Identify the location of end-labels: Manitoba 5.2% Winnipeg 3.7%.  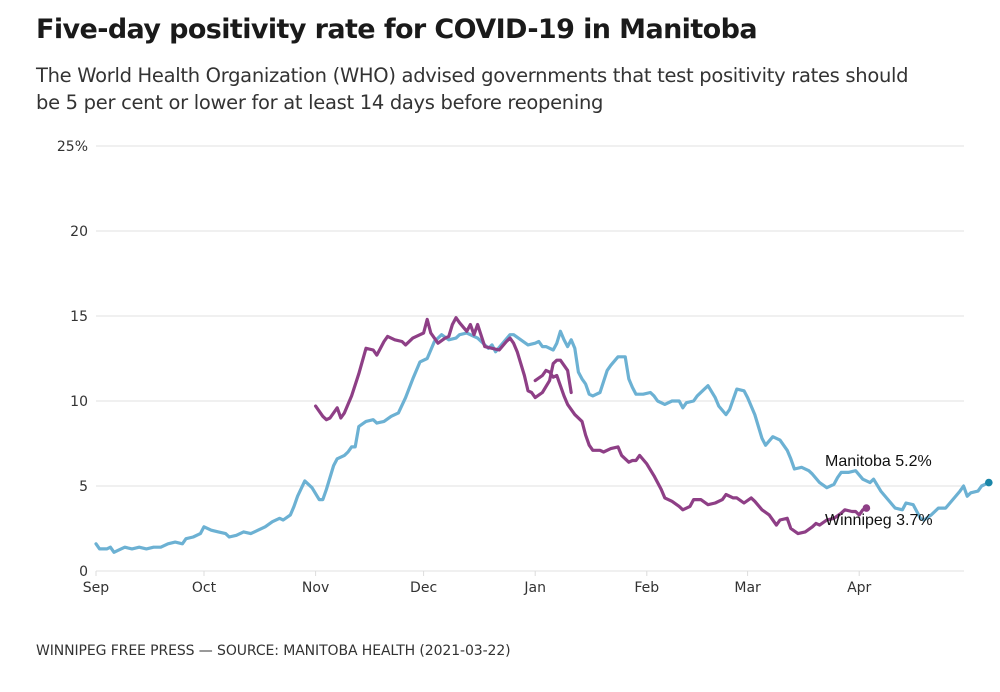
(879, 491).